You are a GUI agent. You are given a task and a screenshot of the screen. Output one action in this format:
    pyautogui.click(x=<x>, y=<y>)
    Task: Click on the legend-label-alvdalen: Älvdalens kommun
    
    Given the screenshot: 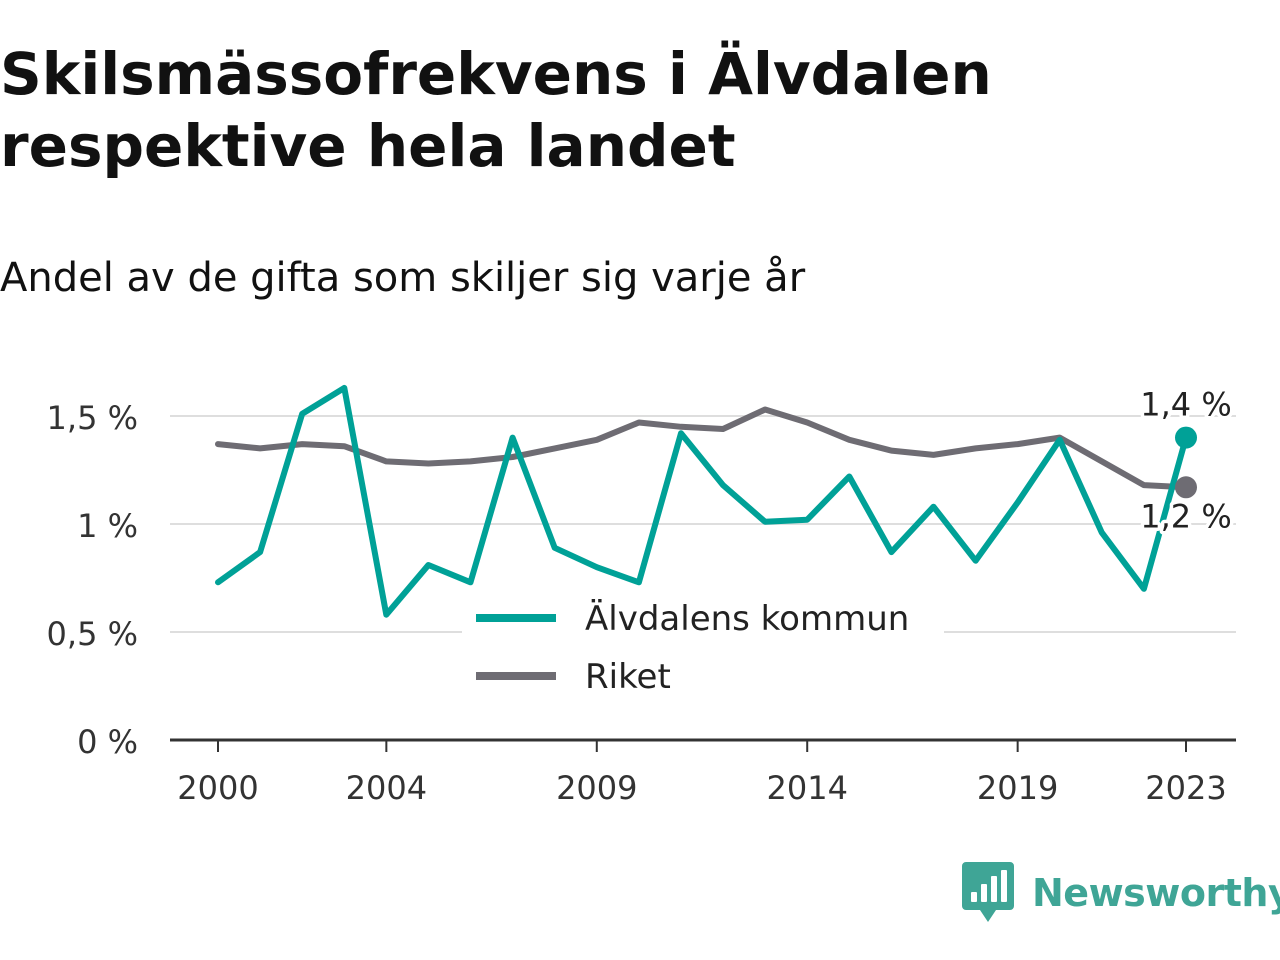 What is the action you would take?
    pyautogui.click(x=747, y=619)
    